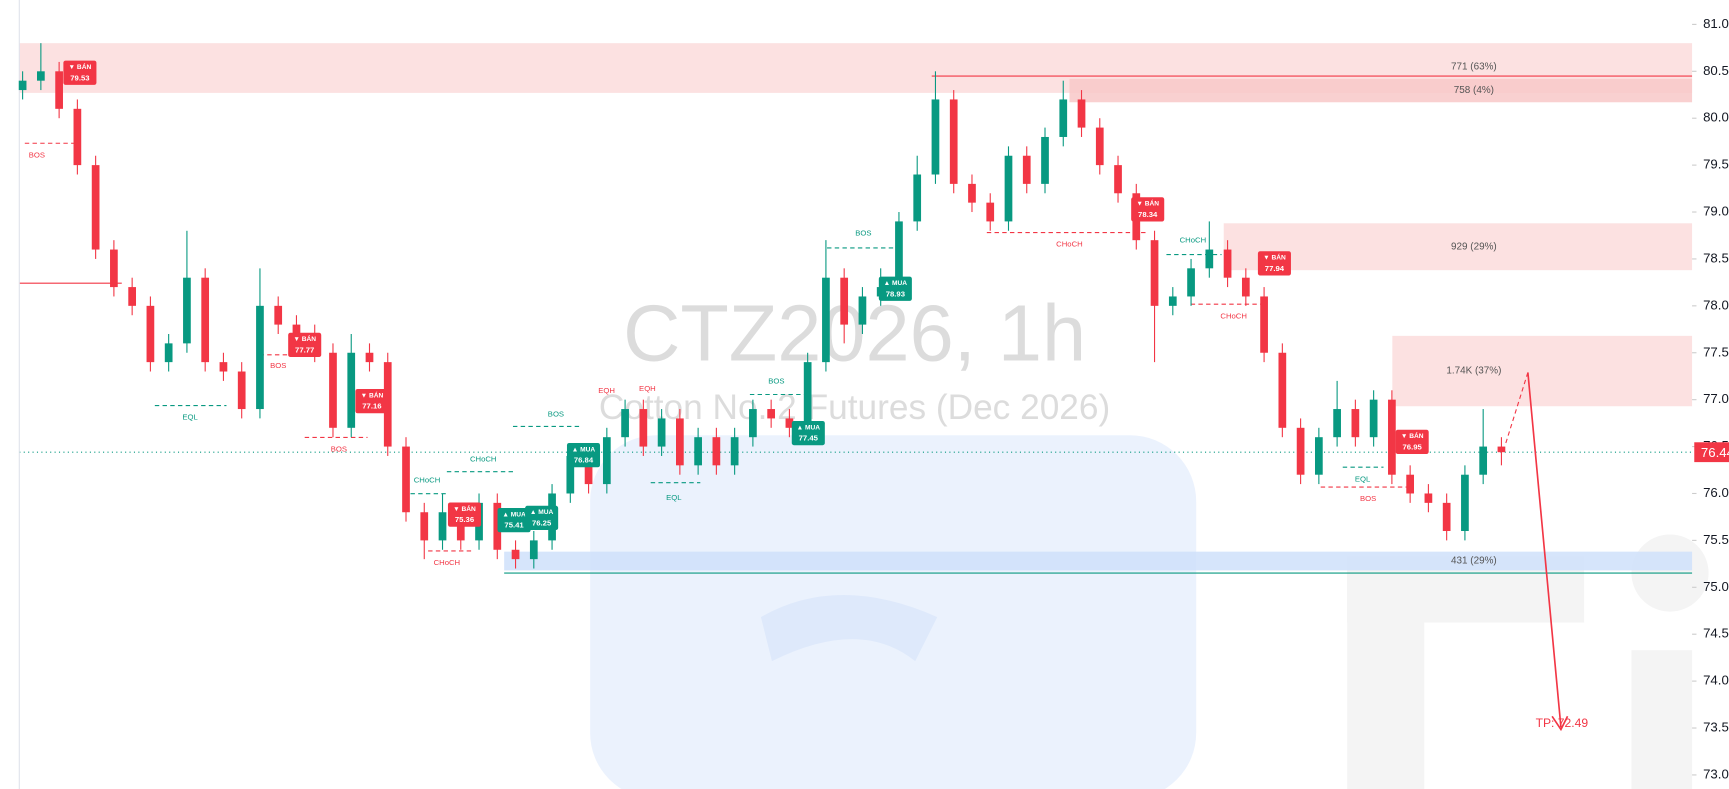 The width and height of the screenshot is (1729, 789). What do you see at coordinates (1716, 304) in the screenshot?
I see `y-tick-label: 78.00` at bounding box center [1716, 304].